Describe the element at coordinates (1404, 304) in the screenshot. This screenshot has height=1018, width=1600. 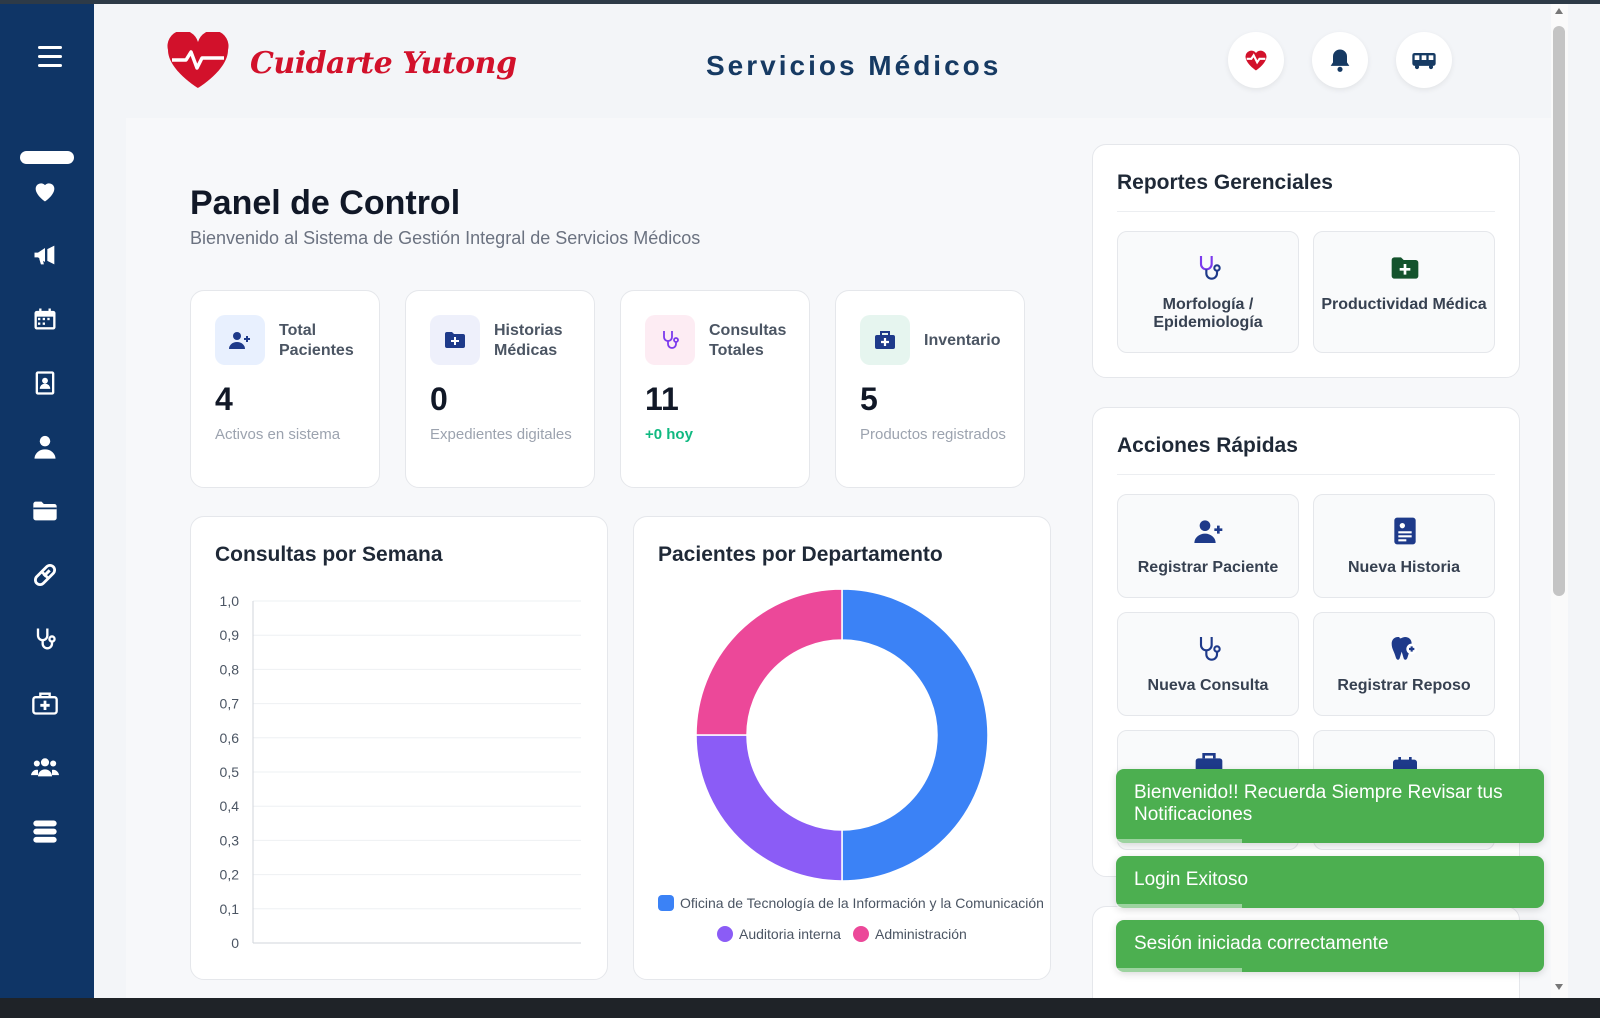
I see `tile-label: Productividad Médica` at that location.